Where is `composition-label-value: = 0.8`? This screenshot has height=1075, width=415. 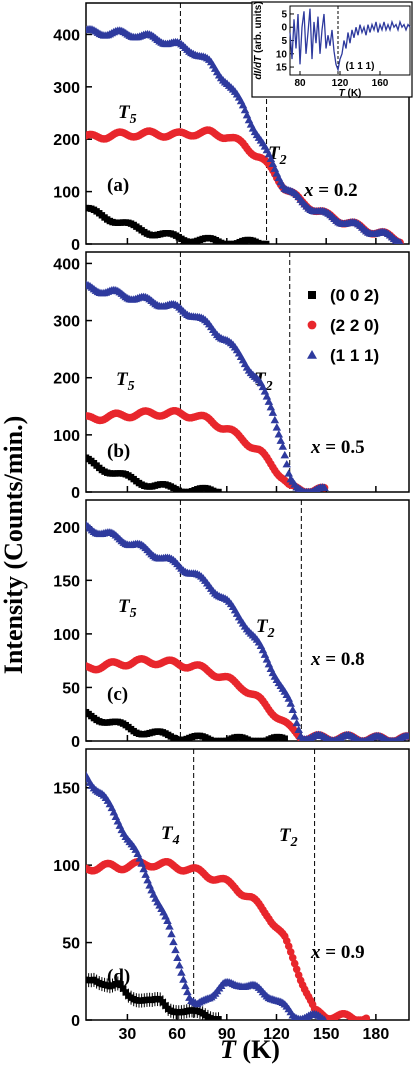 composition-label-value: = 0.8 is located at coordinates (343, 659).